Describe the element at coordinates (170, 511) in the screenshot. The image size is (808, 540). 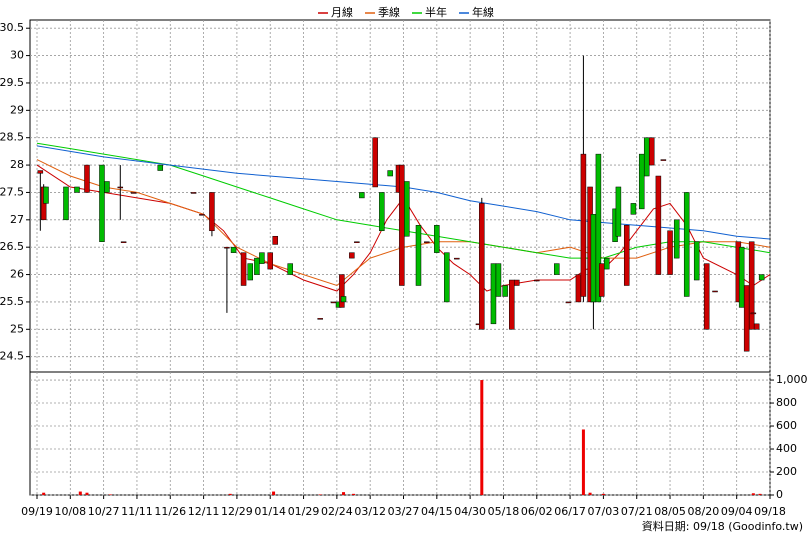
I see `x-tick-label: 11/26` at that location.